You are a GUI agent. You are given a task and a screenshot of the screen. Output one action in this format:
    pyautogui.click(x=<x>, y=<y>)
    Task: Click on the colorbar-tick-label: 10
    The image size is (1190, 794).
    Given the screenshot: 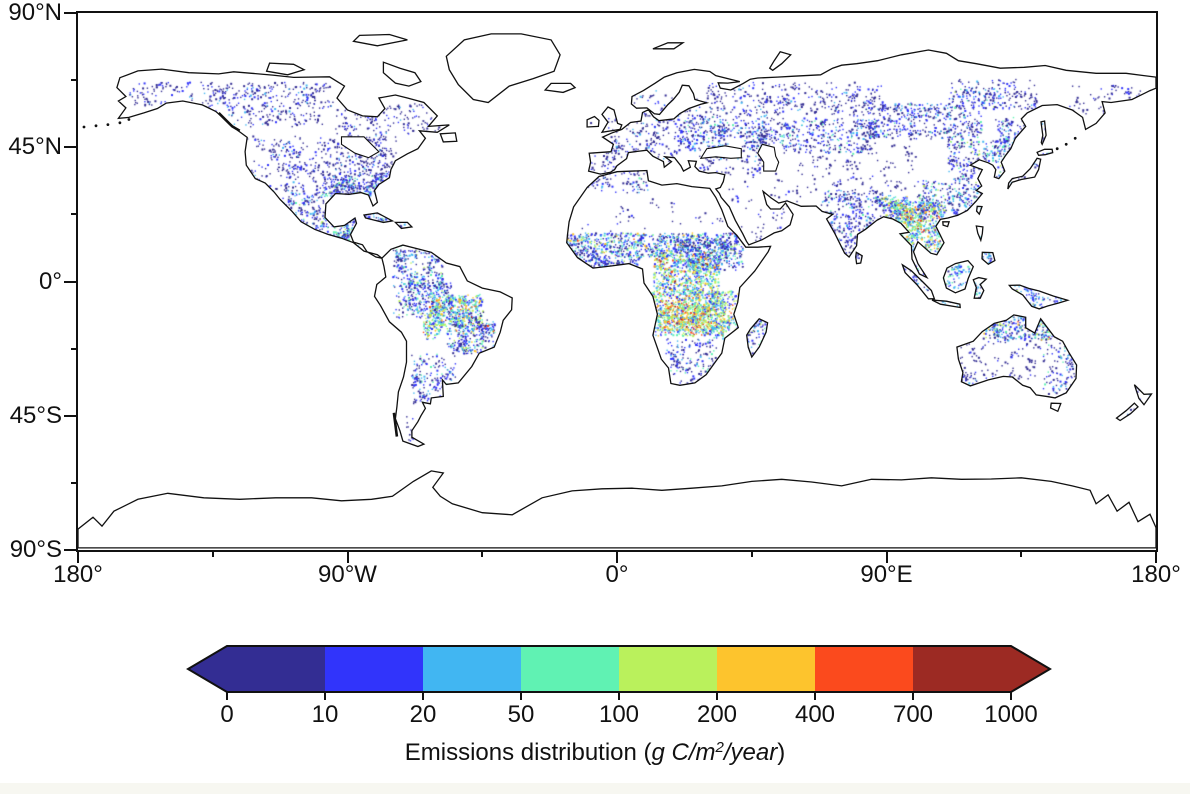 What is the action you would take?
    pyautogui.click(x=325, y=714)
    